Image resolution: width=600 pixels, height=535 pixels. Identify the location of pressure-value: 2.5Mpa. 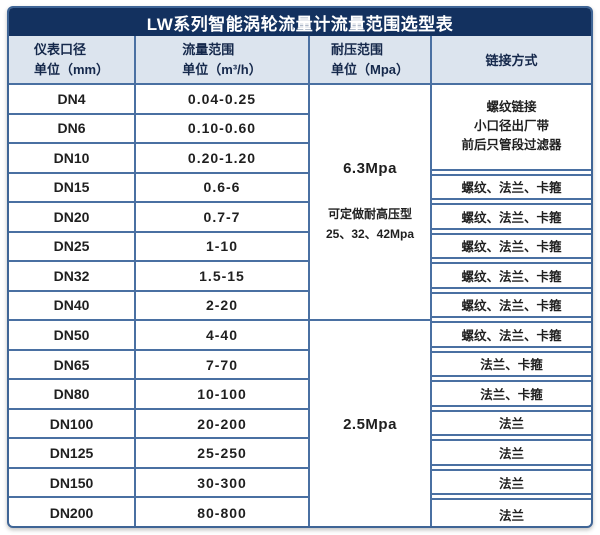
(370, 425).